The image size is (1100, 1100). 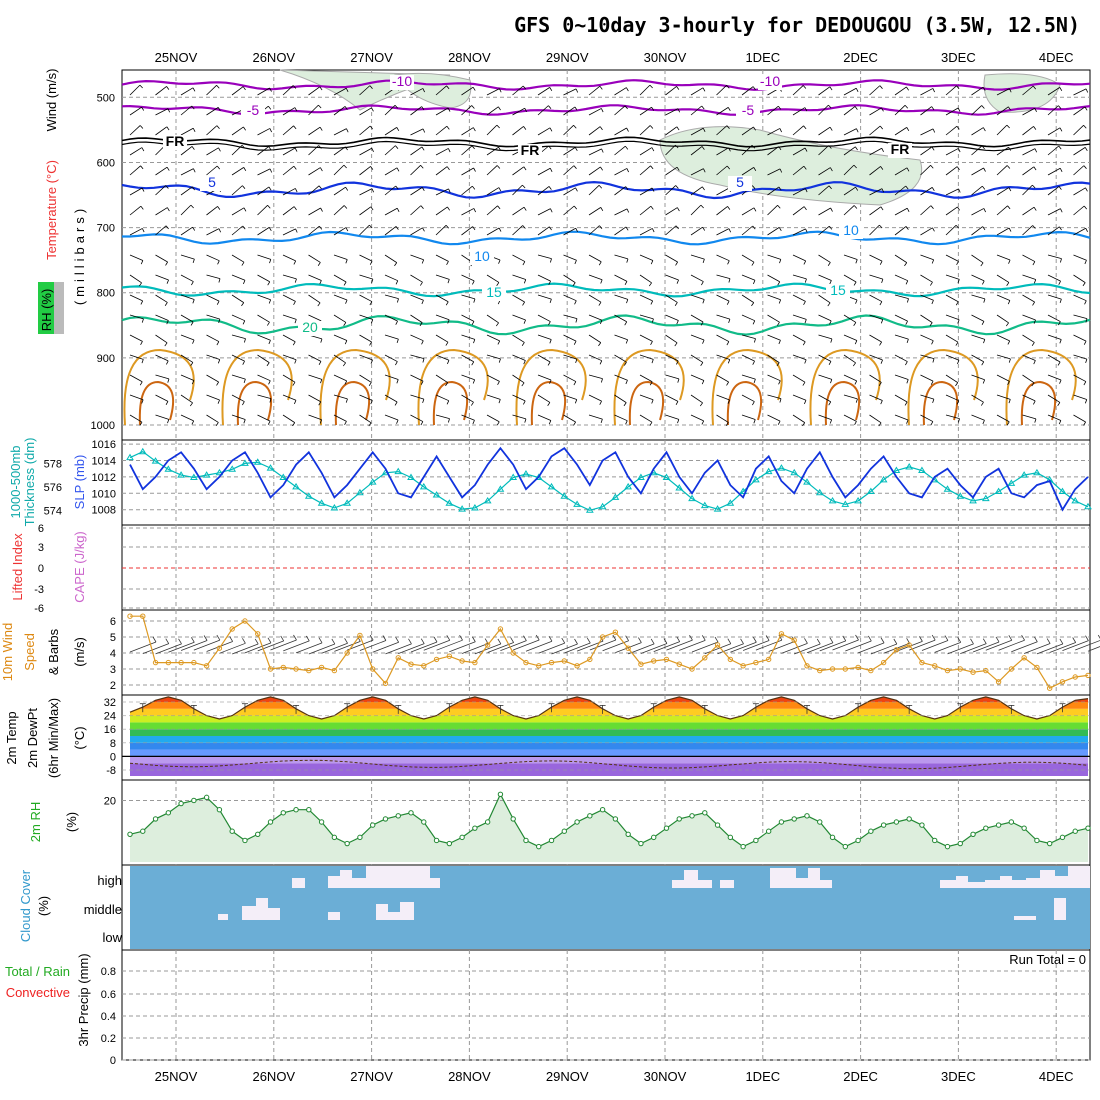 I want to click on slp-tick-label: 1012, so click(x=104, y=478).